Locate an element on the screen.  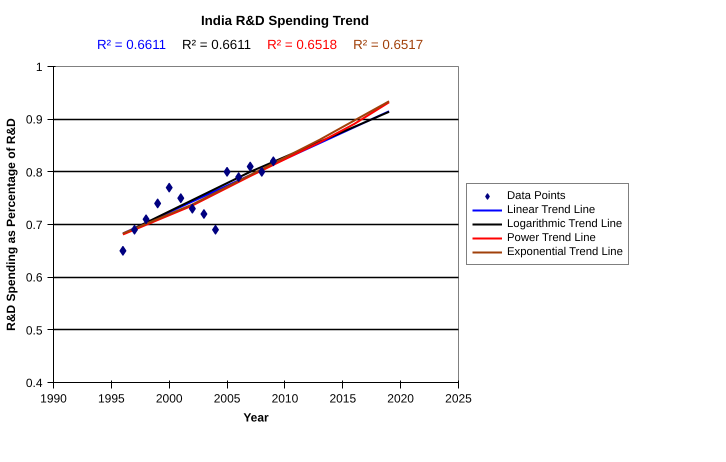
x-axis-title: Year is located at coordinates (256, 417).